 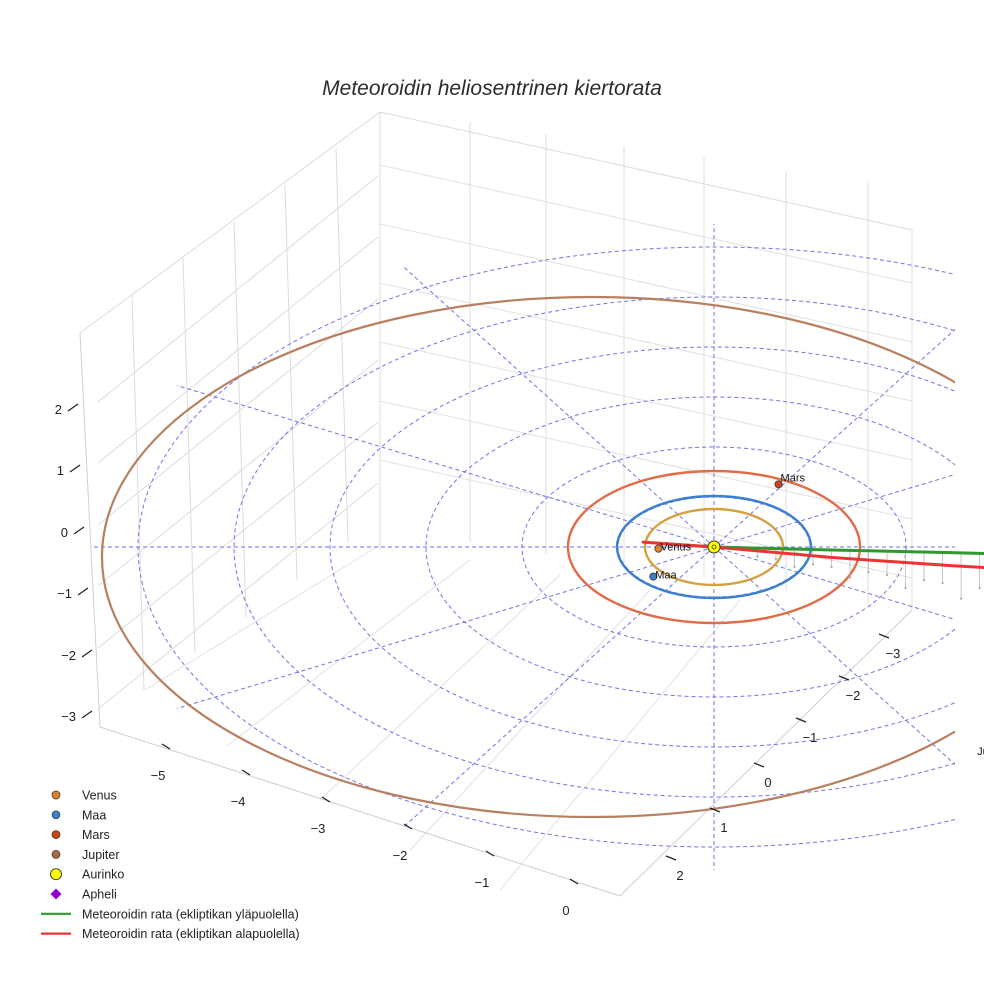 I want to click on x-tick-label: −3, so click(x=318, y=828).